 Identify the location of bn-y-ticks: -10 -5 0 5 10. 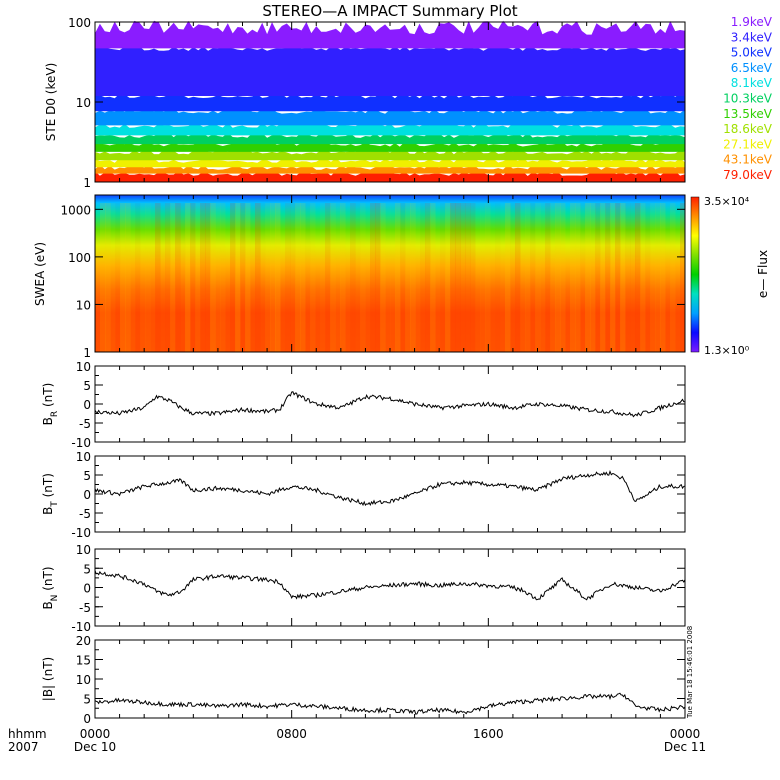
(378, 588).